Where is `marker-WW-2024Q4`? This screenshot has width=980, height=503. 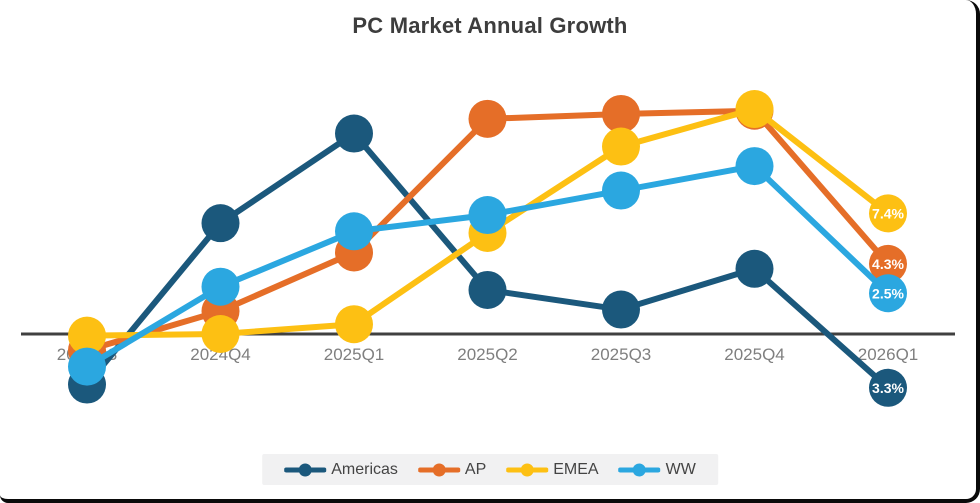 marker-WW-2024Q4 is located at coordinates (220, 286).